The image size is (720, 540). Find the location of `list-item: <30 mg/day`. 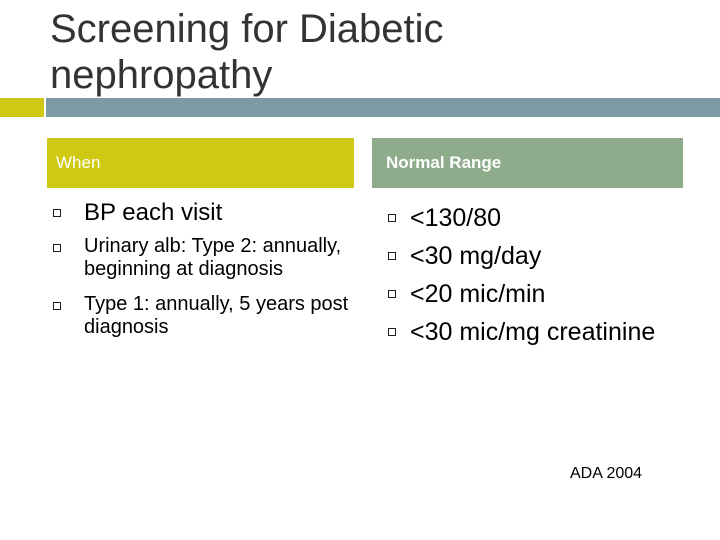

list-item: <30 mg/day is located at coordinates (548, 256).